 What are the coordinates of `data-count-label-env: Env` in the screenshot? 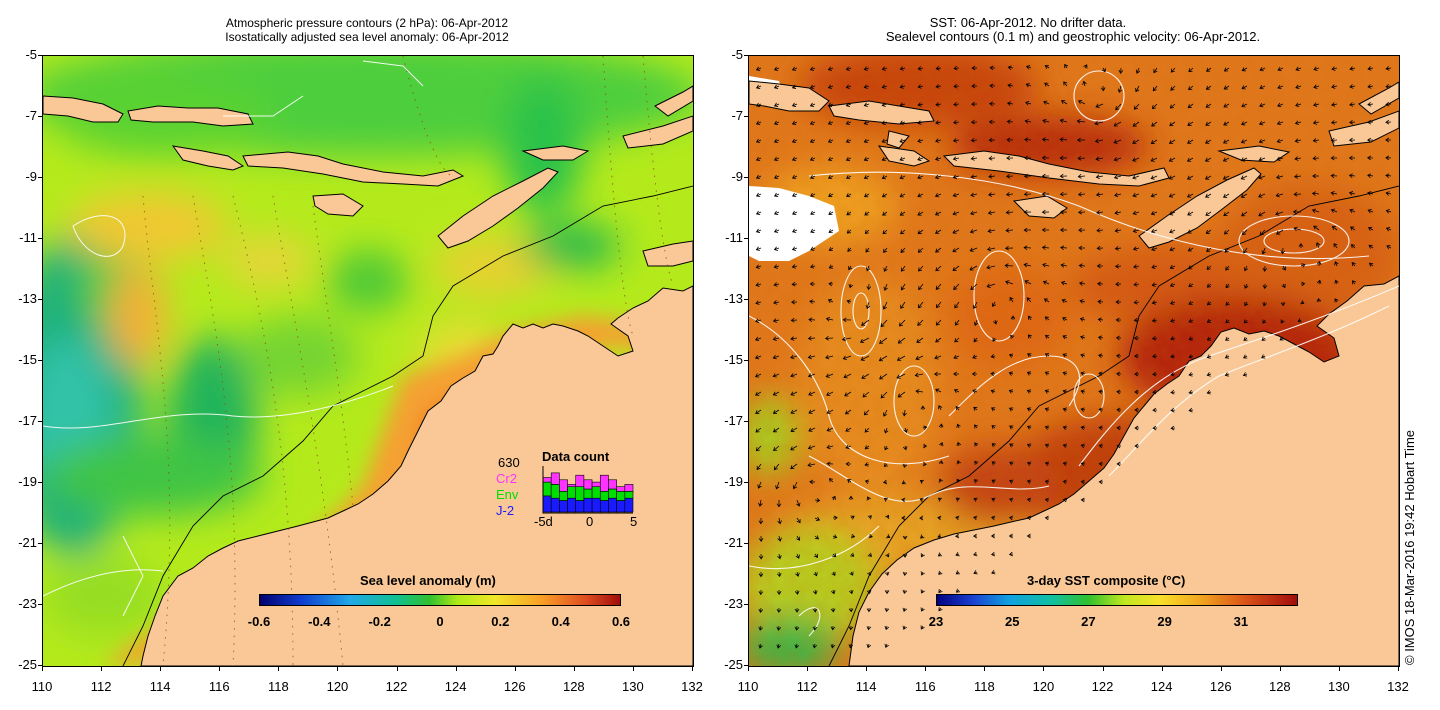 It's located at (507, 494).